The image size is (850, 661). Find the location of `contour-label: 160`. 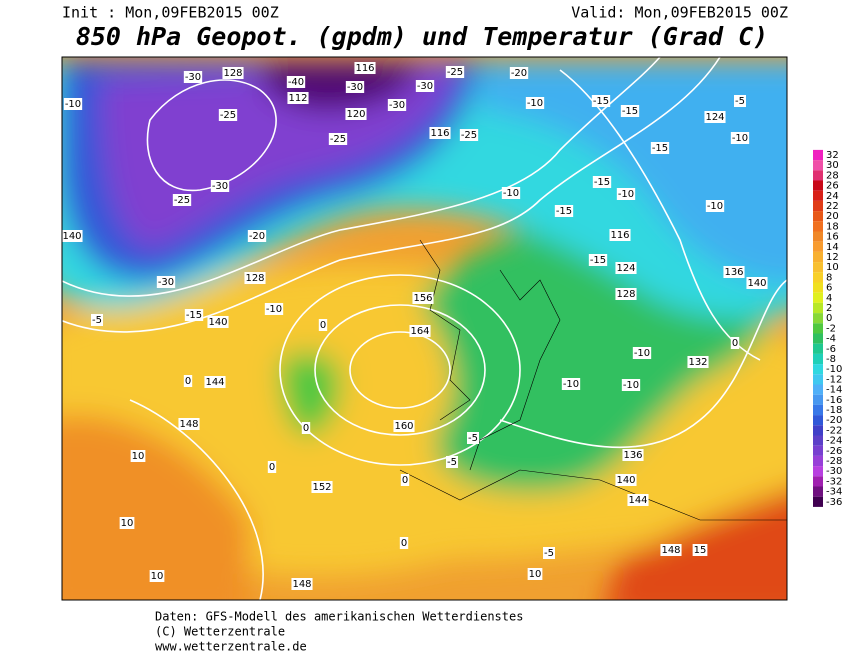

contour-label: 160 is located at coordinates (403, 426).